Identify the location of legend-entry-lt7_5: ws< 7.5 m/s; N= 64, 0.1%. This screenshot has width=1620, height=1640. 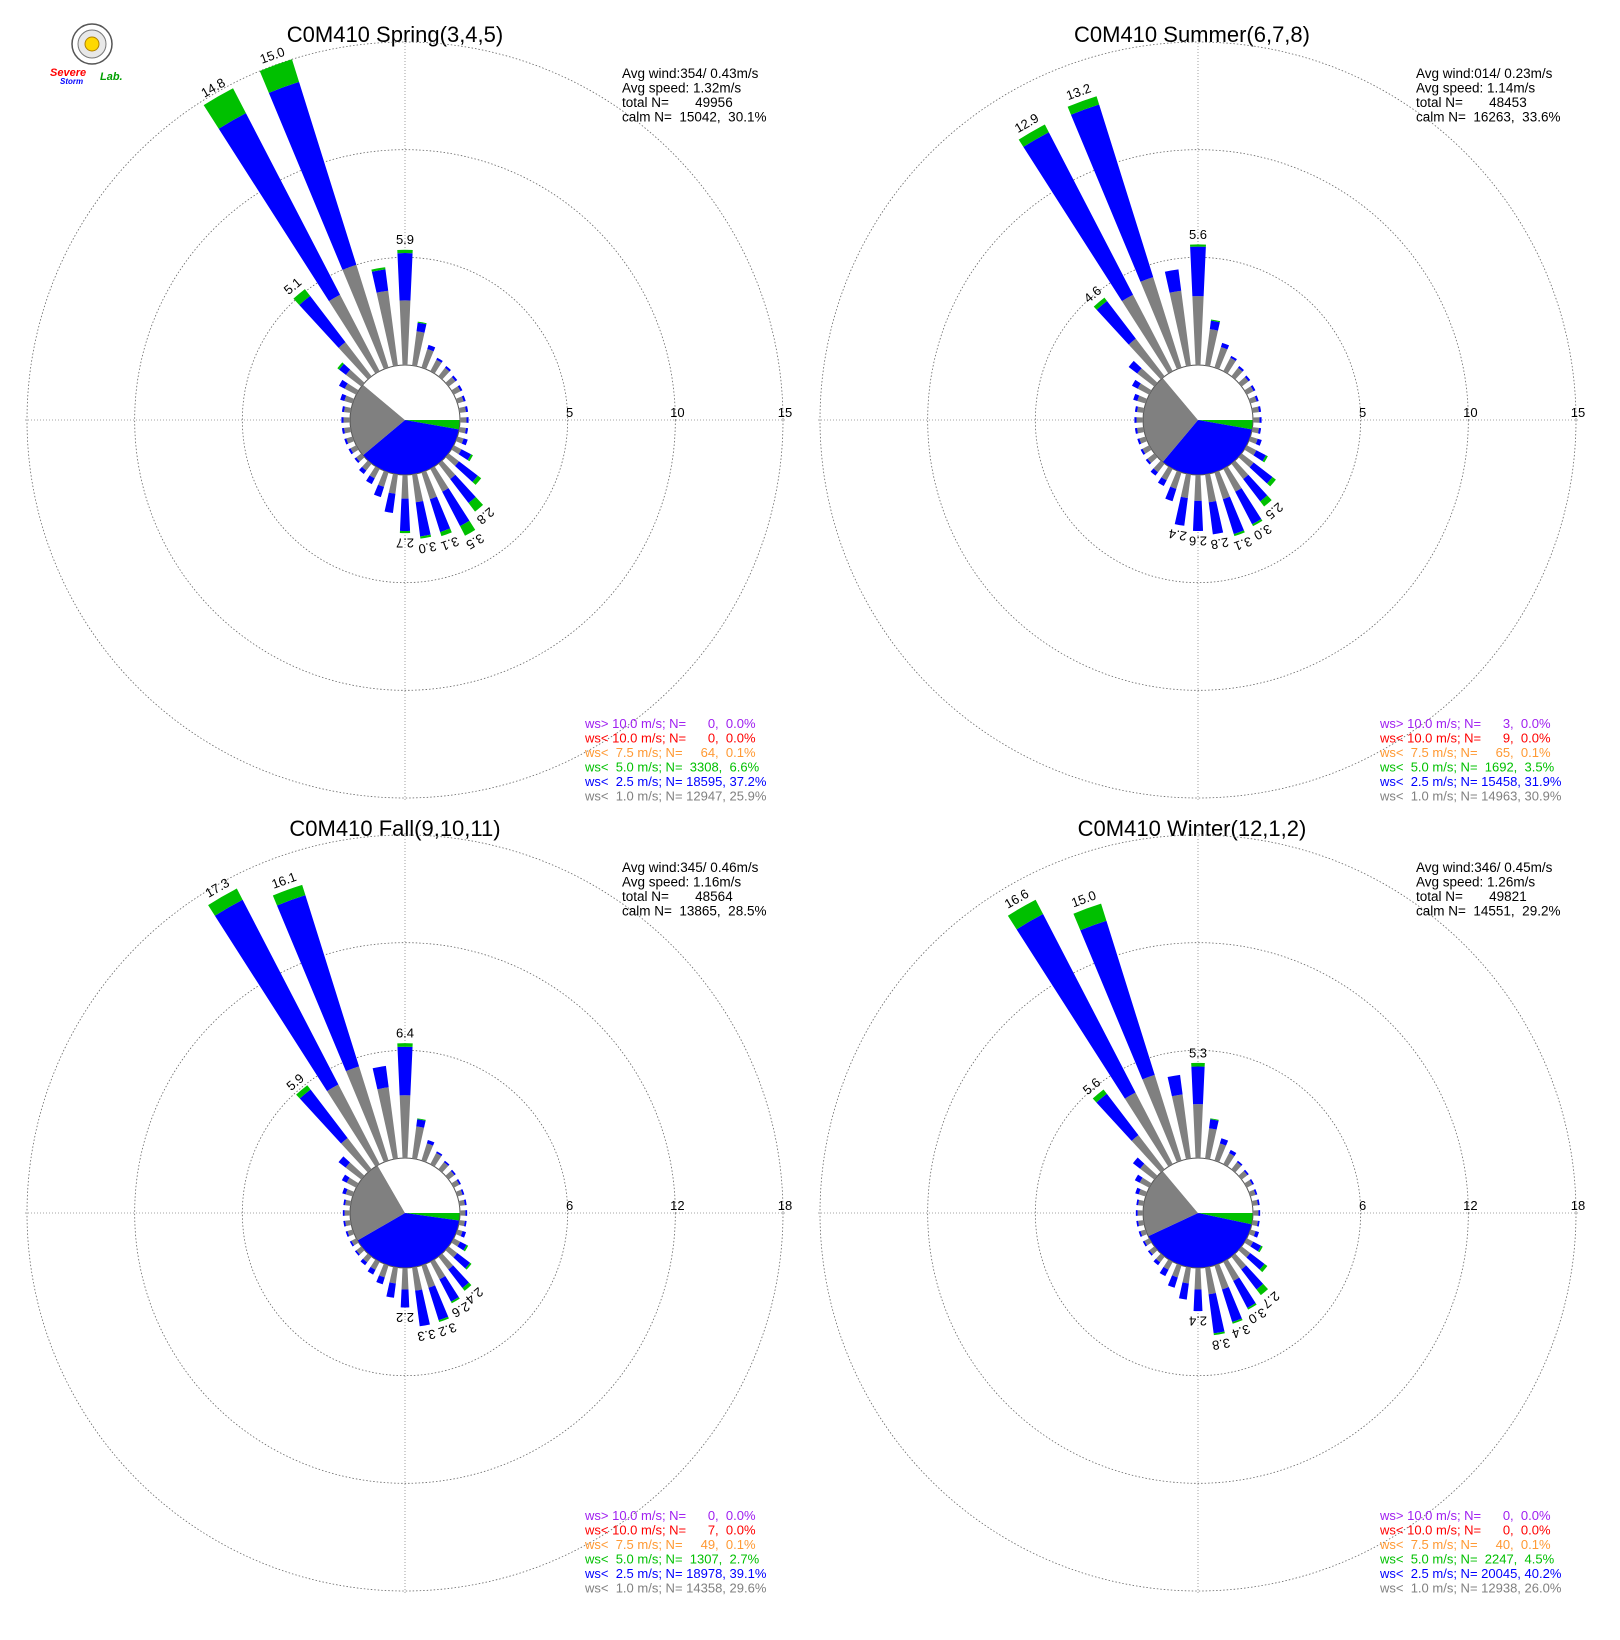
(670, 752).